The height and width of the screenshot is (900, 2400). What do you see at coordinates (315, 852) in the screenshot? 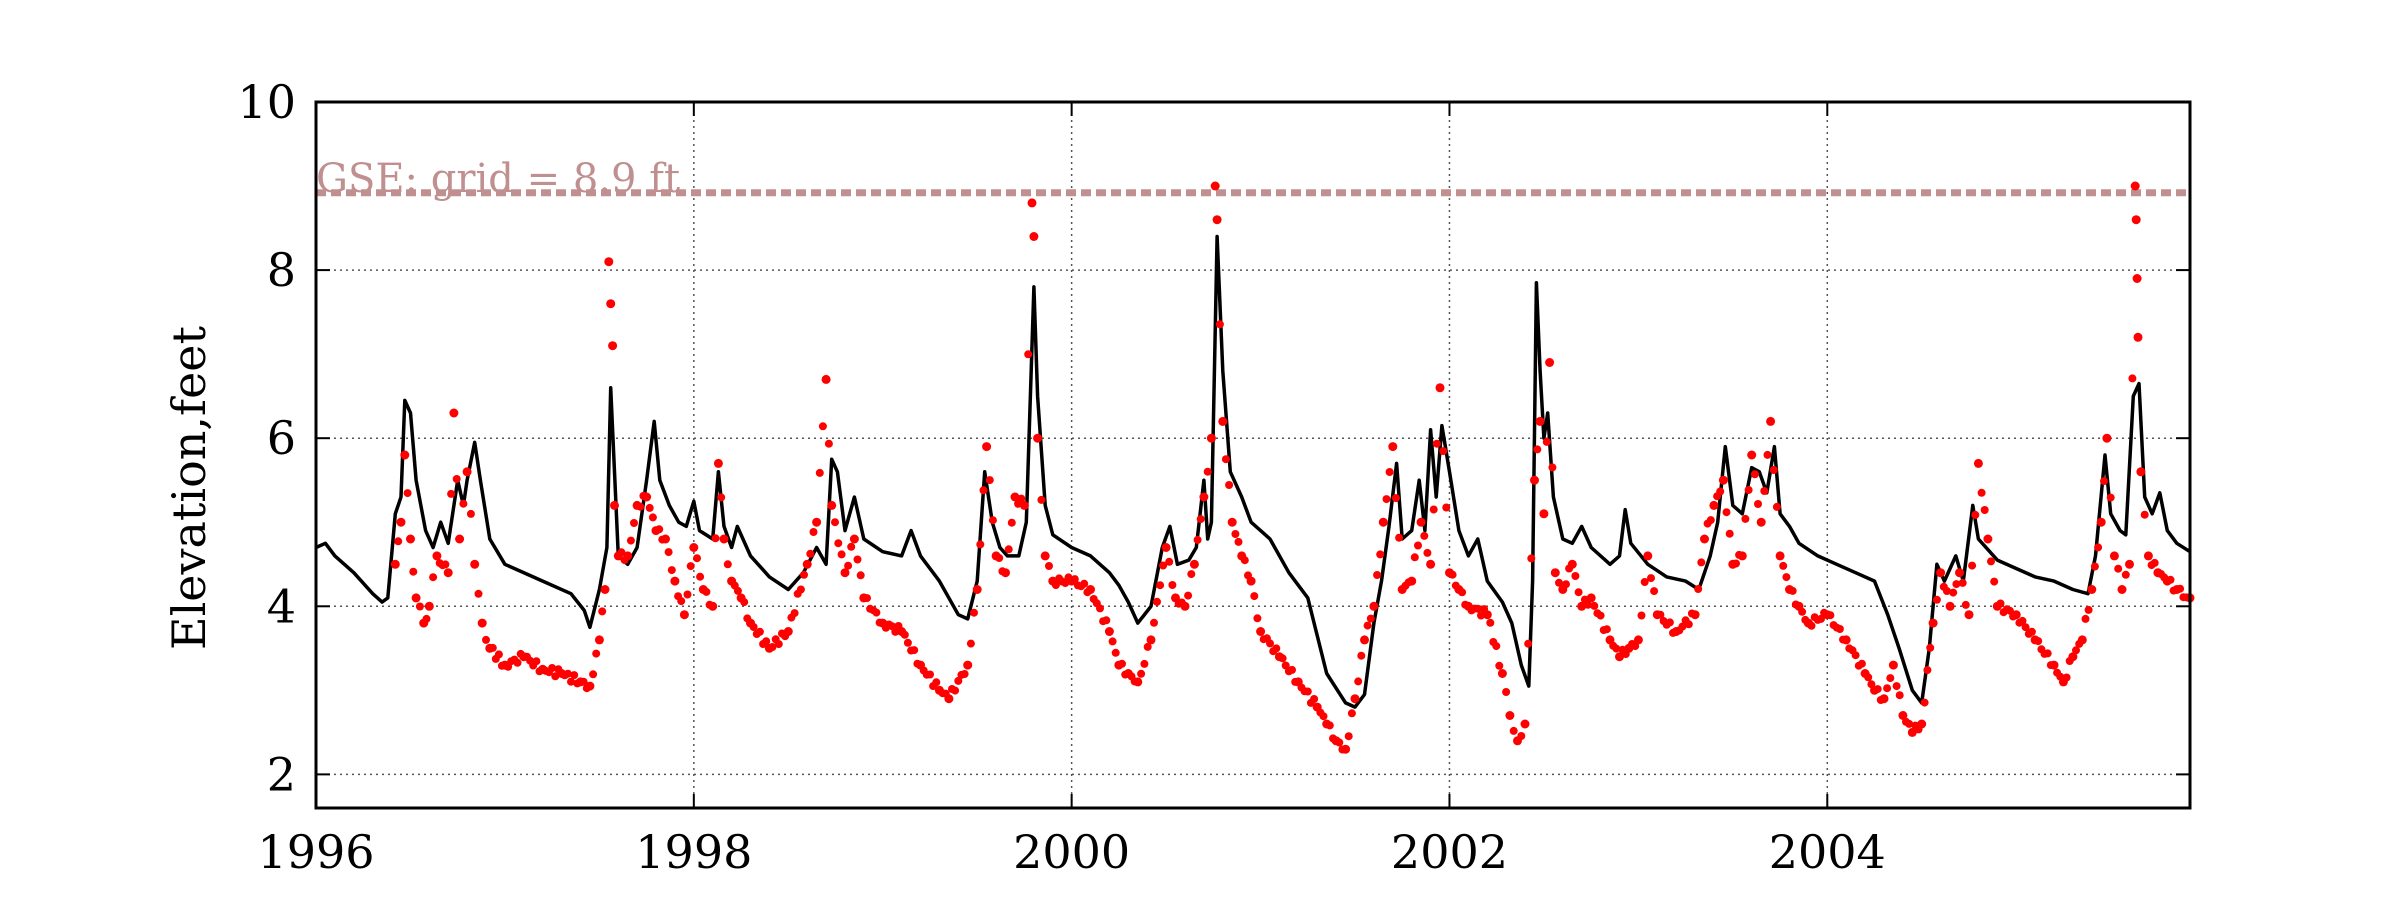
I see `x-tick-label: 1996` at bounding box center [315, 852].